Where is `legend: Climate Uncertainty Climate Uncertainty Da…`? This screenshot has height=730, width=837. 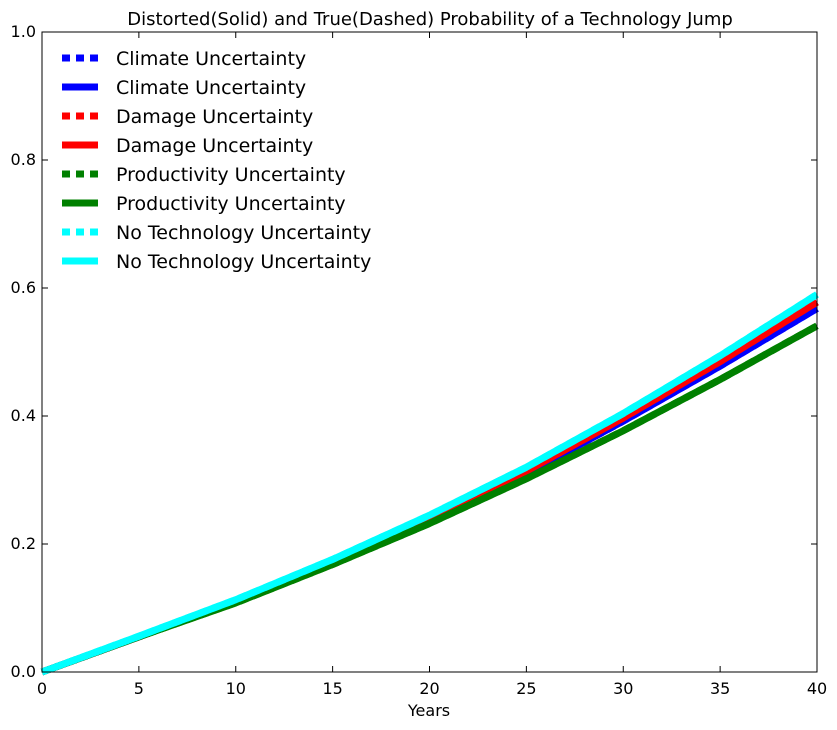 legend: Climate Uncertainty Climate Uncertainty Da… is located at coordinates (216, 160).